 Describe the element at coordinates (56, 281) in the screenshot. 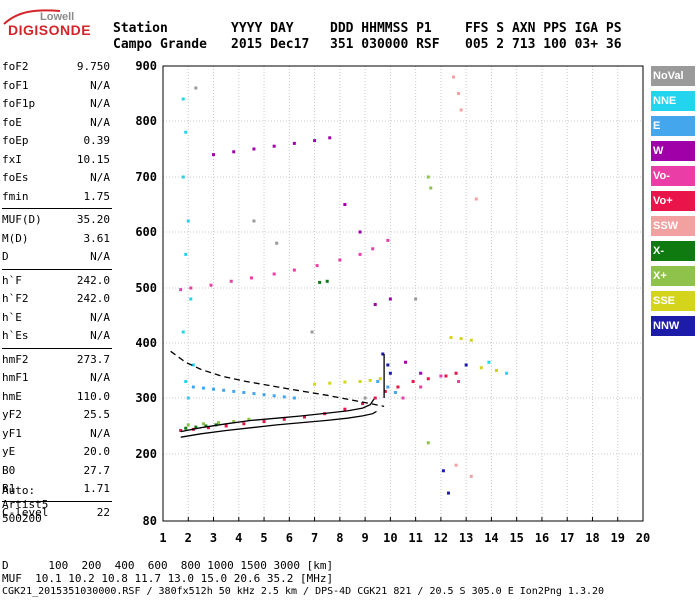

I see `param-row: h`F 242.0` at that location.